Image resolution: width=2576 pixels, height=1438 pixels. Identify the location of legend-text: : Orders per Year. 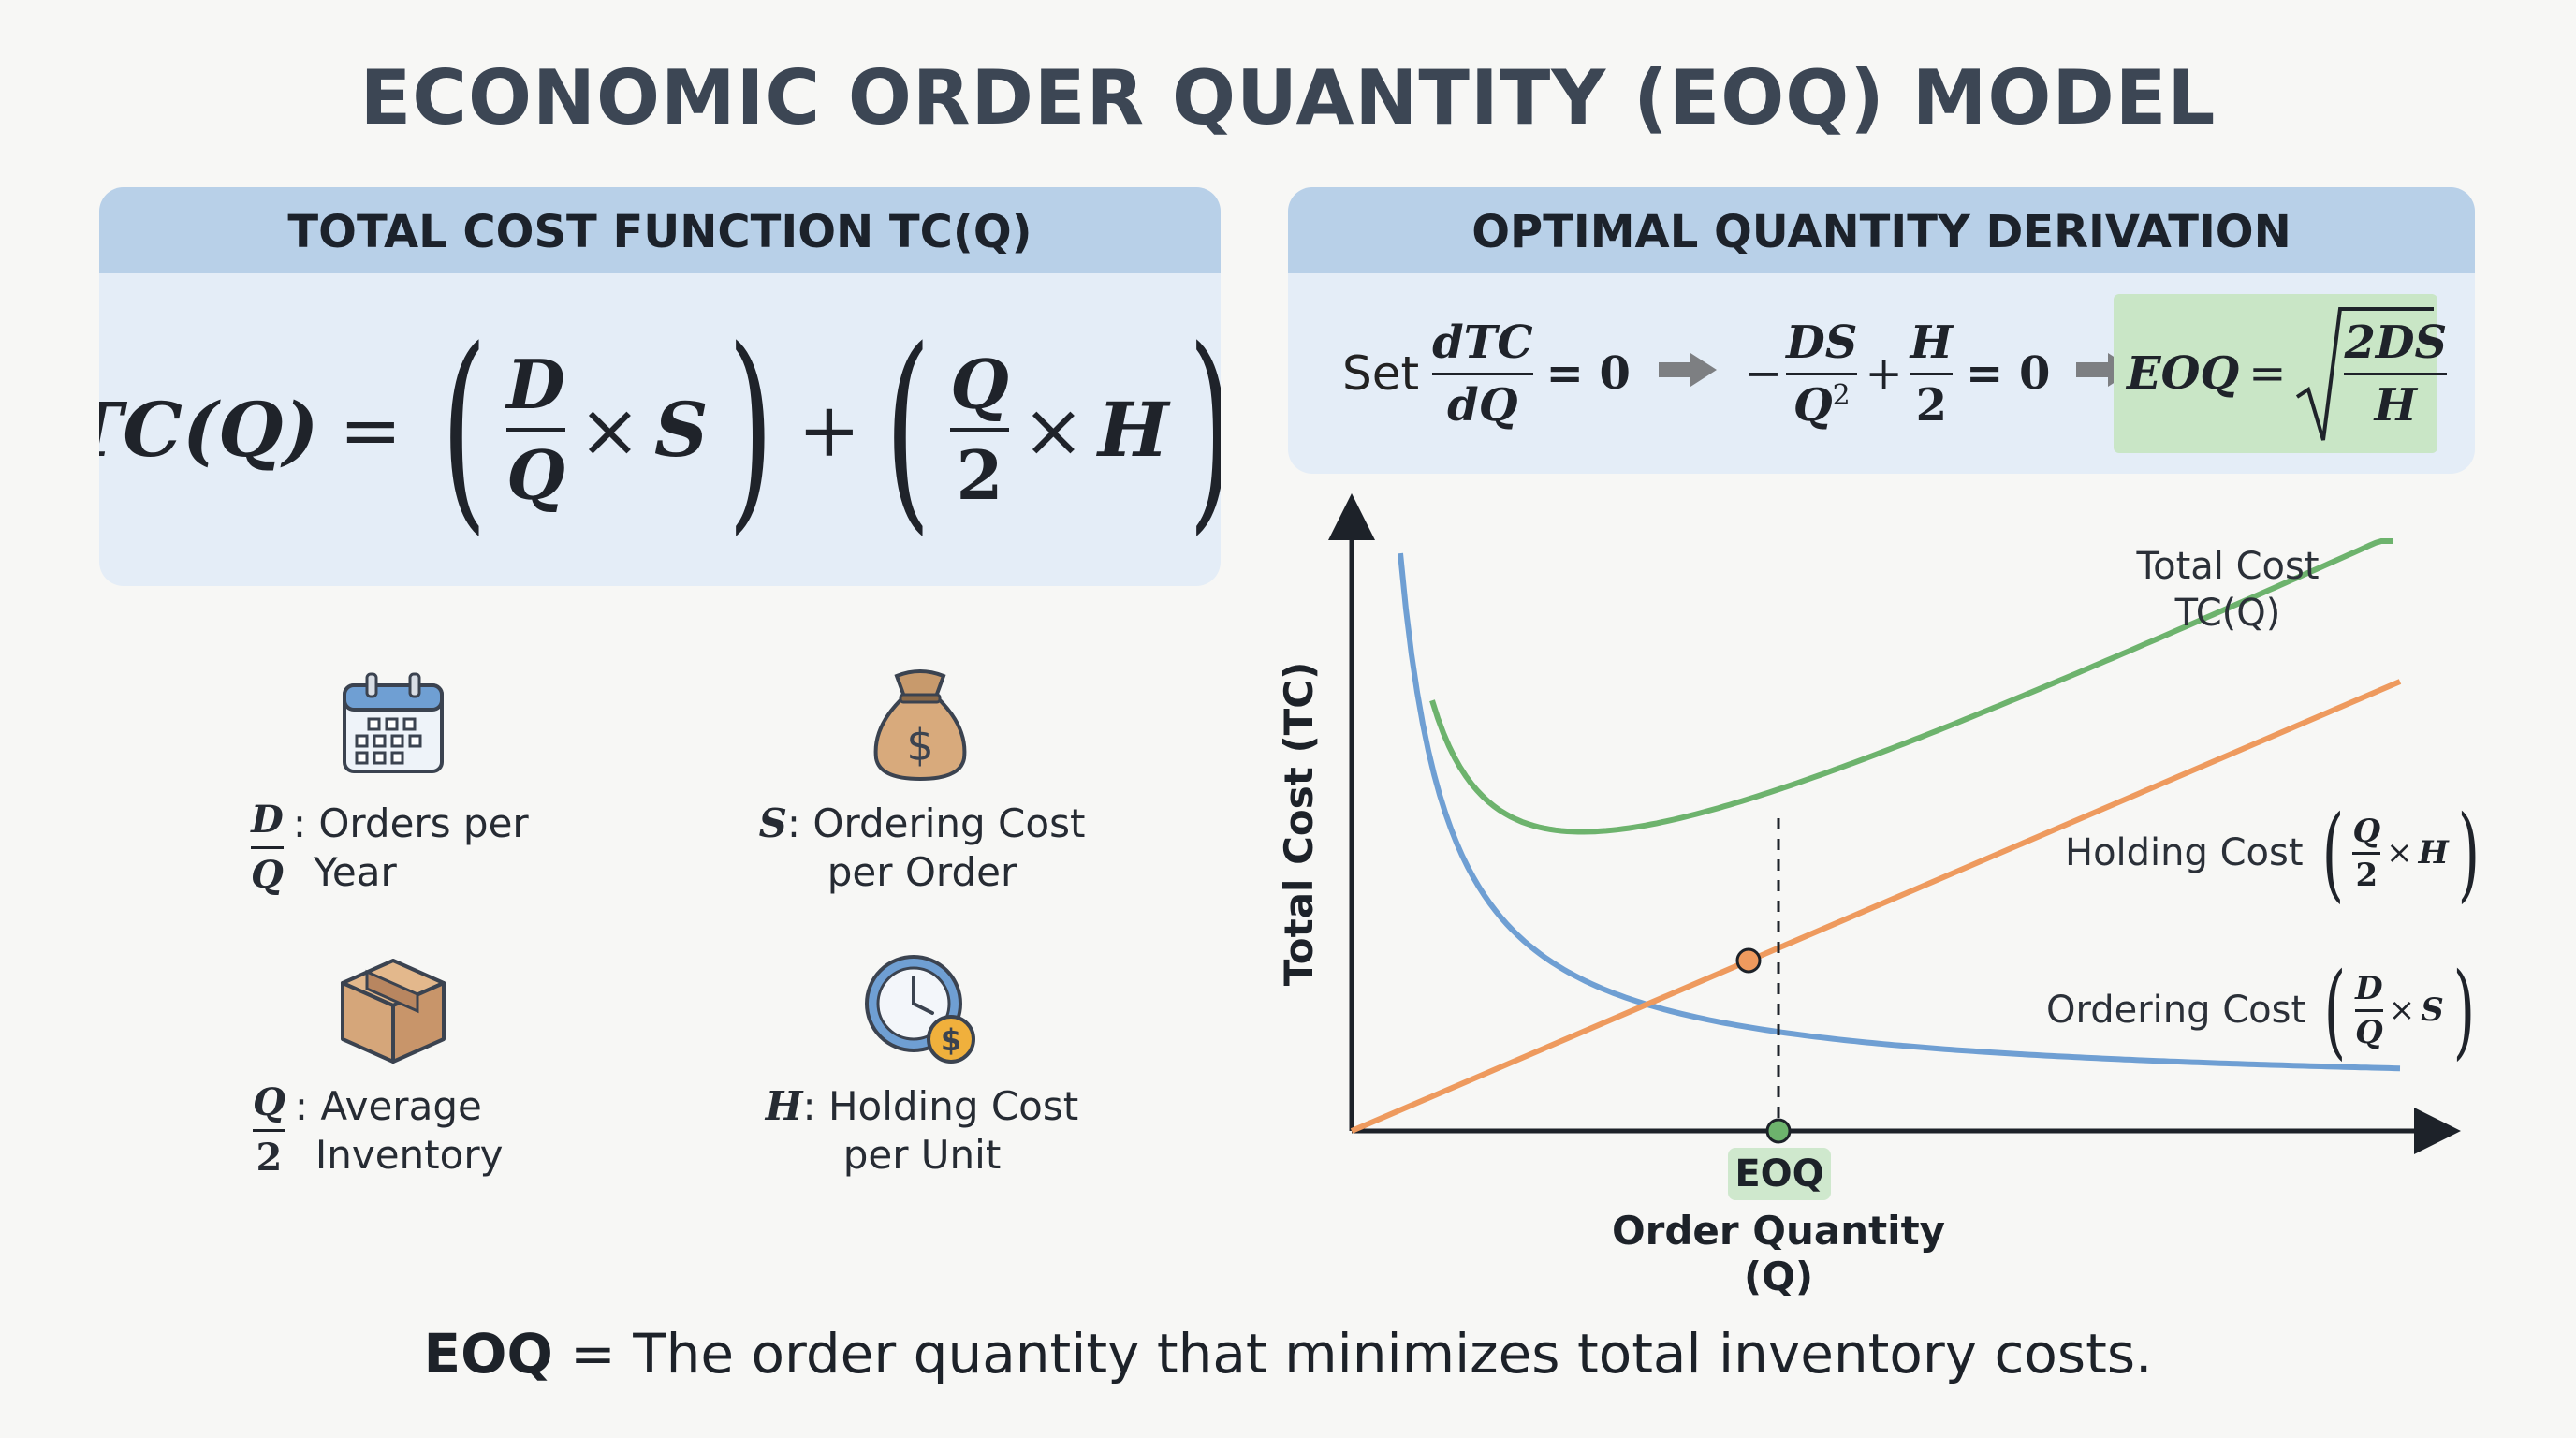
(411, 848).